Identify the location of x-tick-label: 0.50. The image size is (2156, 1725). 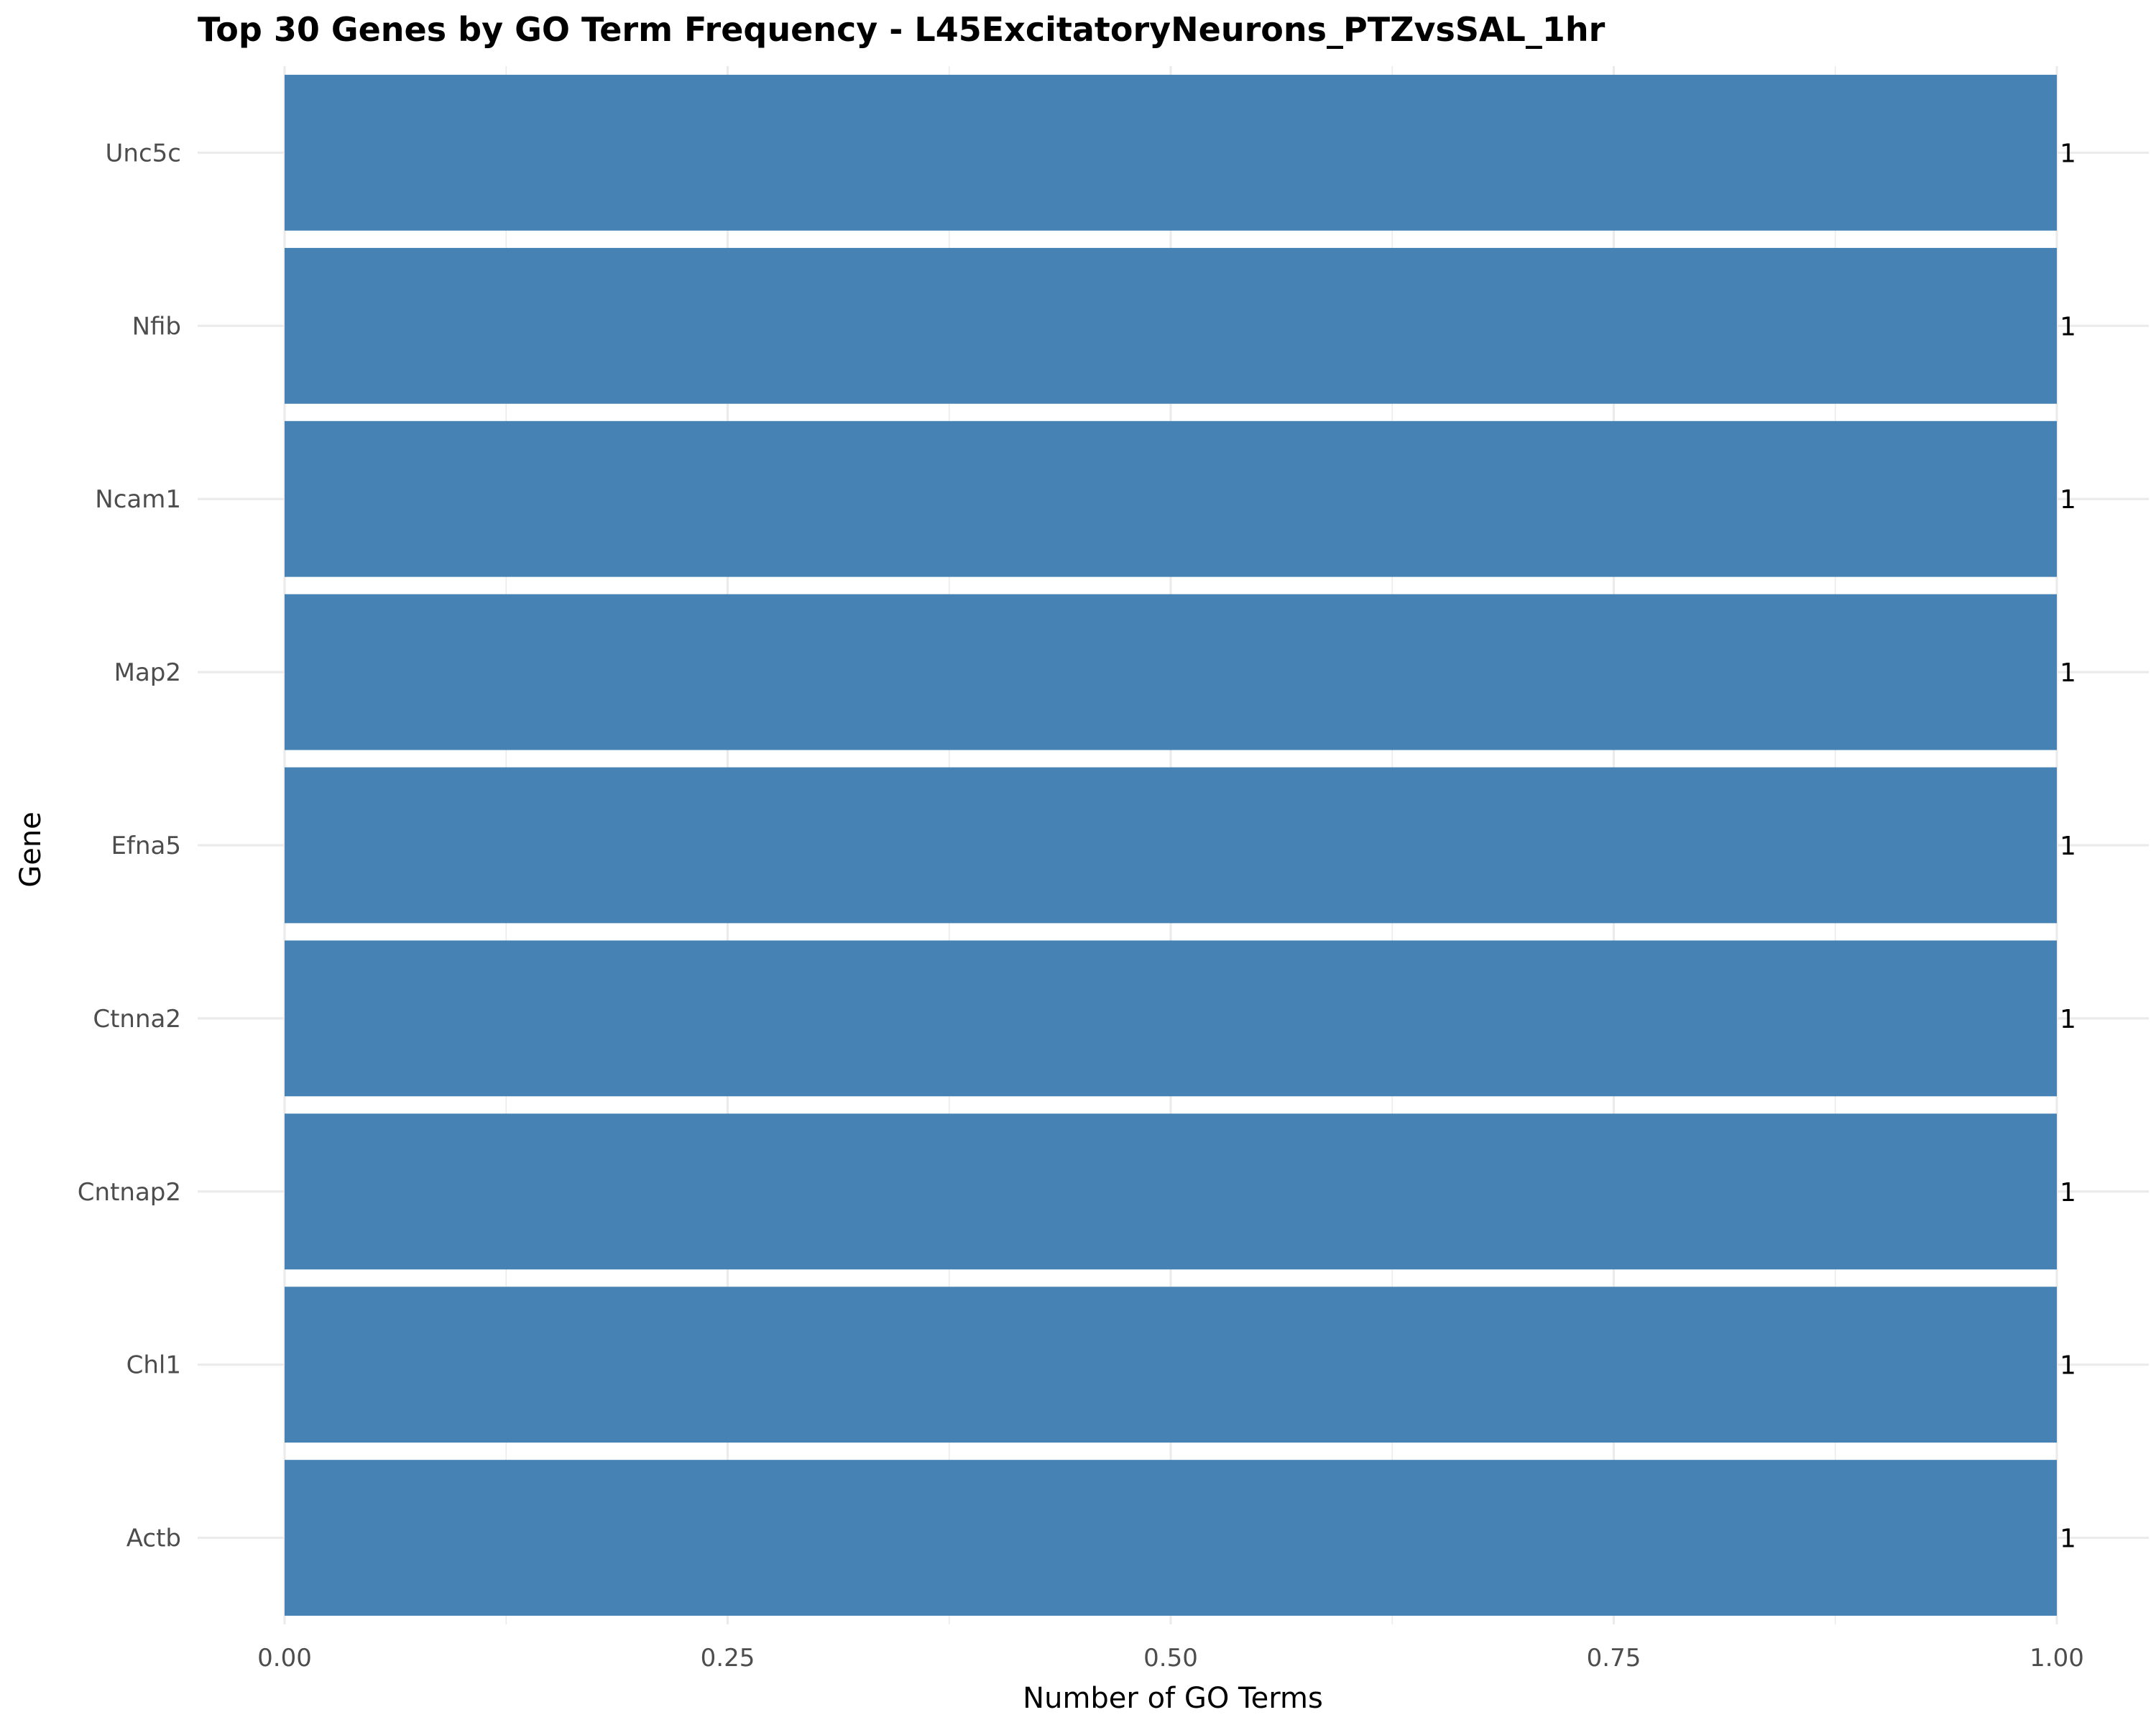
(1170, 1658).